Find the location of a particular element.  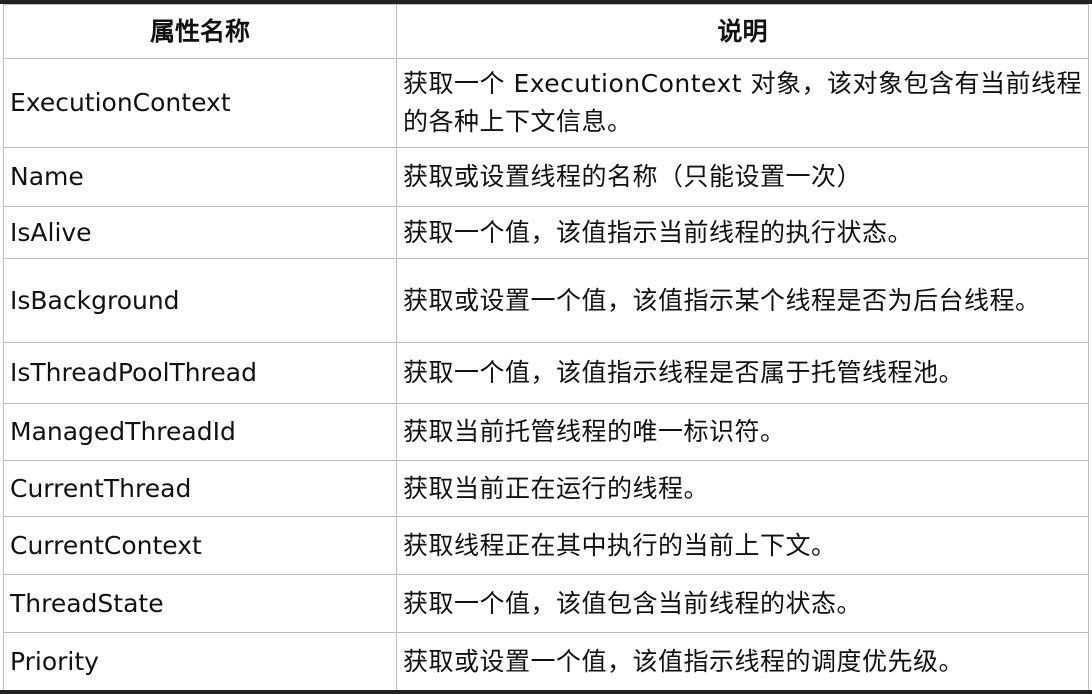

property-name: IsThreadPoolThread is located at coordinates (200, 373).